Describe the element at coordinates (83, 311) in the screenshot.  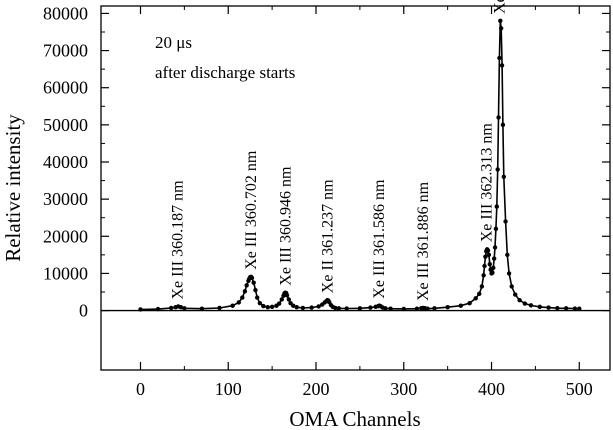
I see `y-tick-label: 0` at that location.